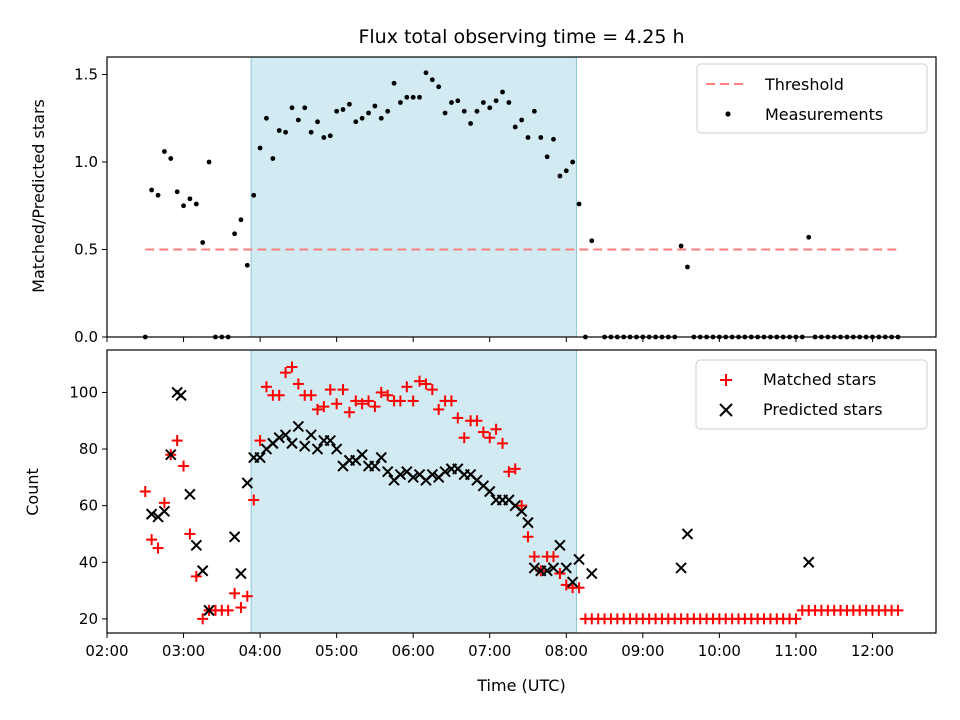  What do you see at coordinates (819, 379) in the screenshot?
I see `legend-matched-label: Matched stars` at bounding box center [819, 379].